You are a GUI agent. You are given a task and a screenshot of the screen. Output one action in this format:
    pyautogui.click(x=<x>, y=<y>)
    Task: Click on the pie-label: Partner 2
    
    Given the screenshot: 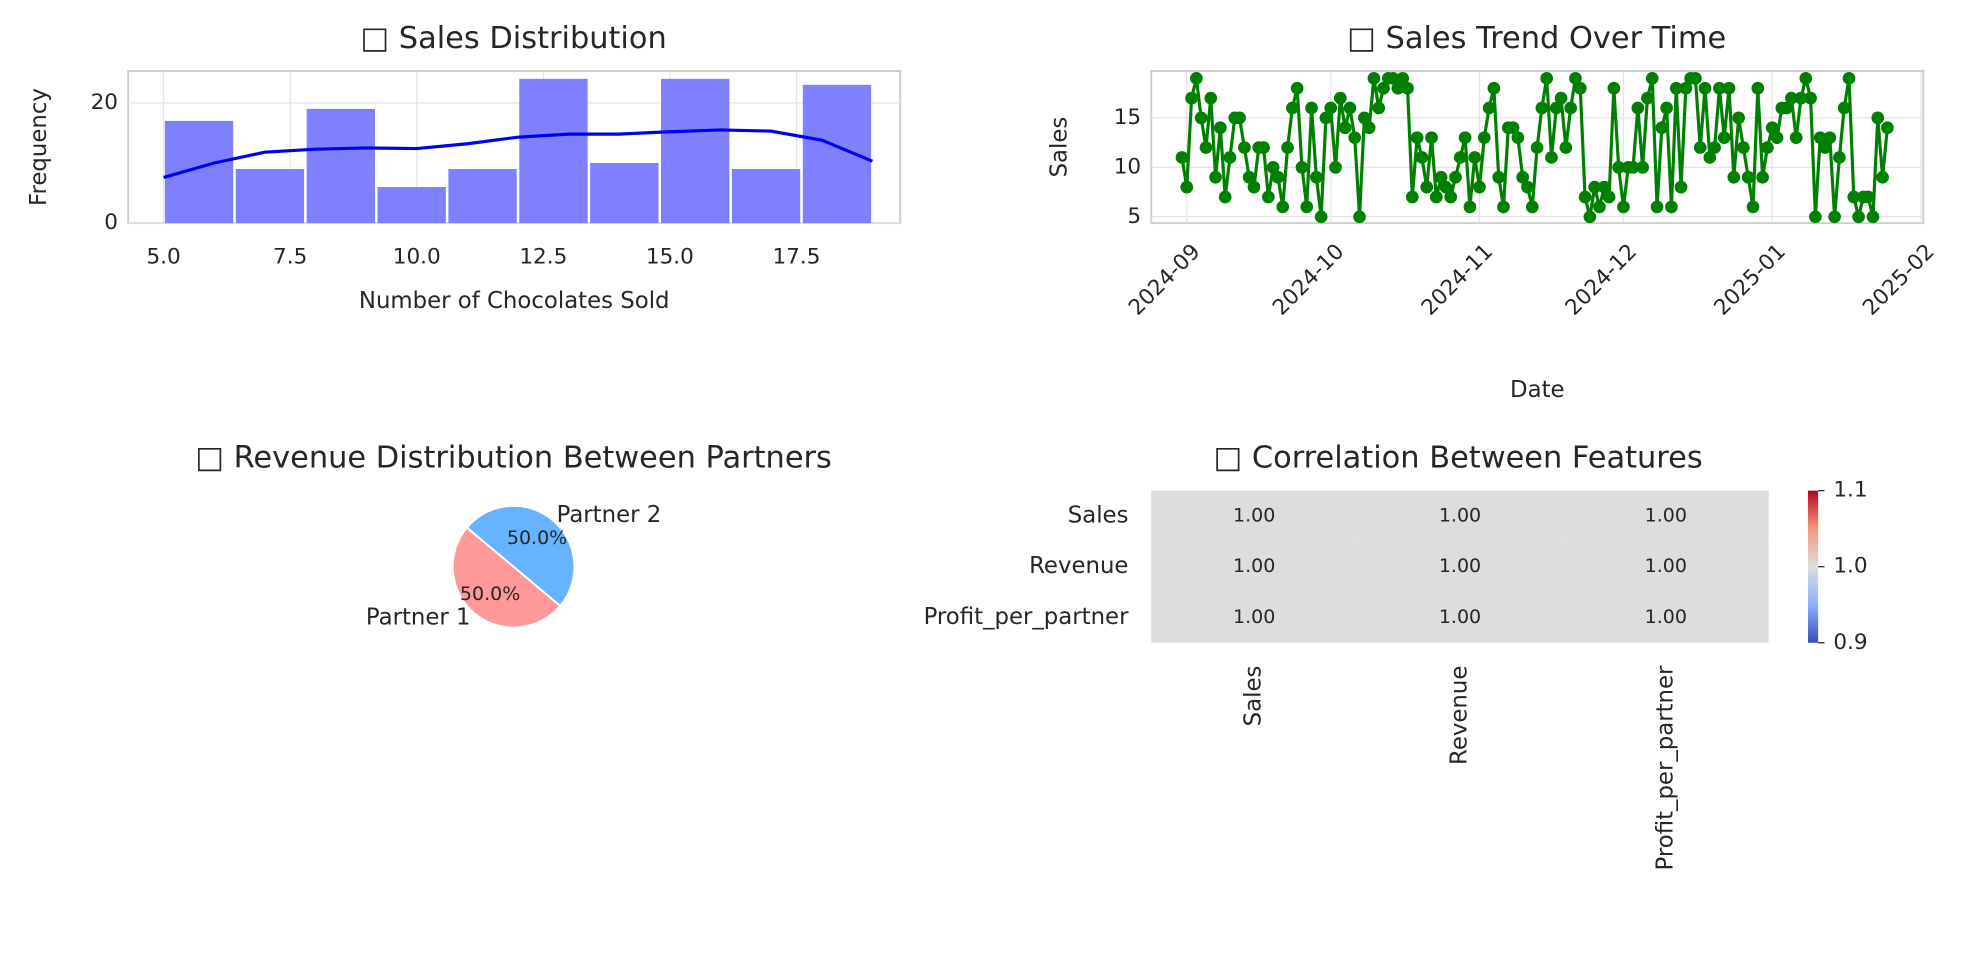 What is the action you would take?
    pyautogui.click(x=609, y=515)
    